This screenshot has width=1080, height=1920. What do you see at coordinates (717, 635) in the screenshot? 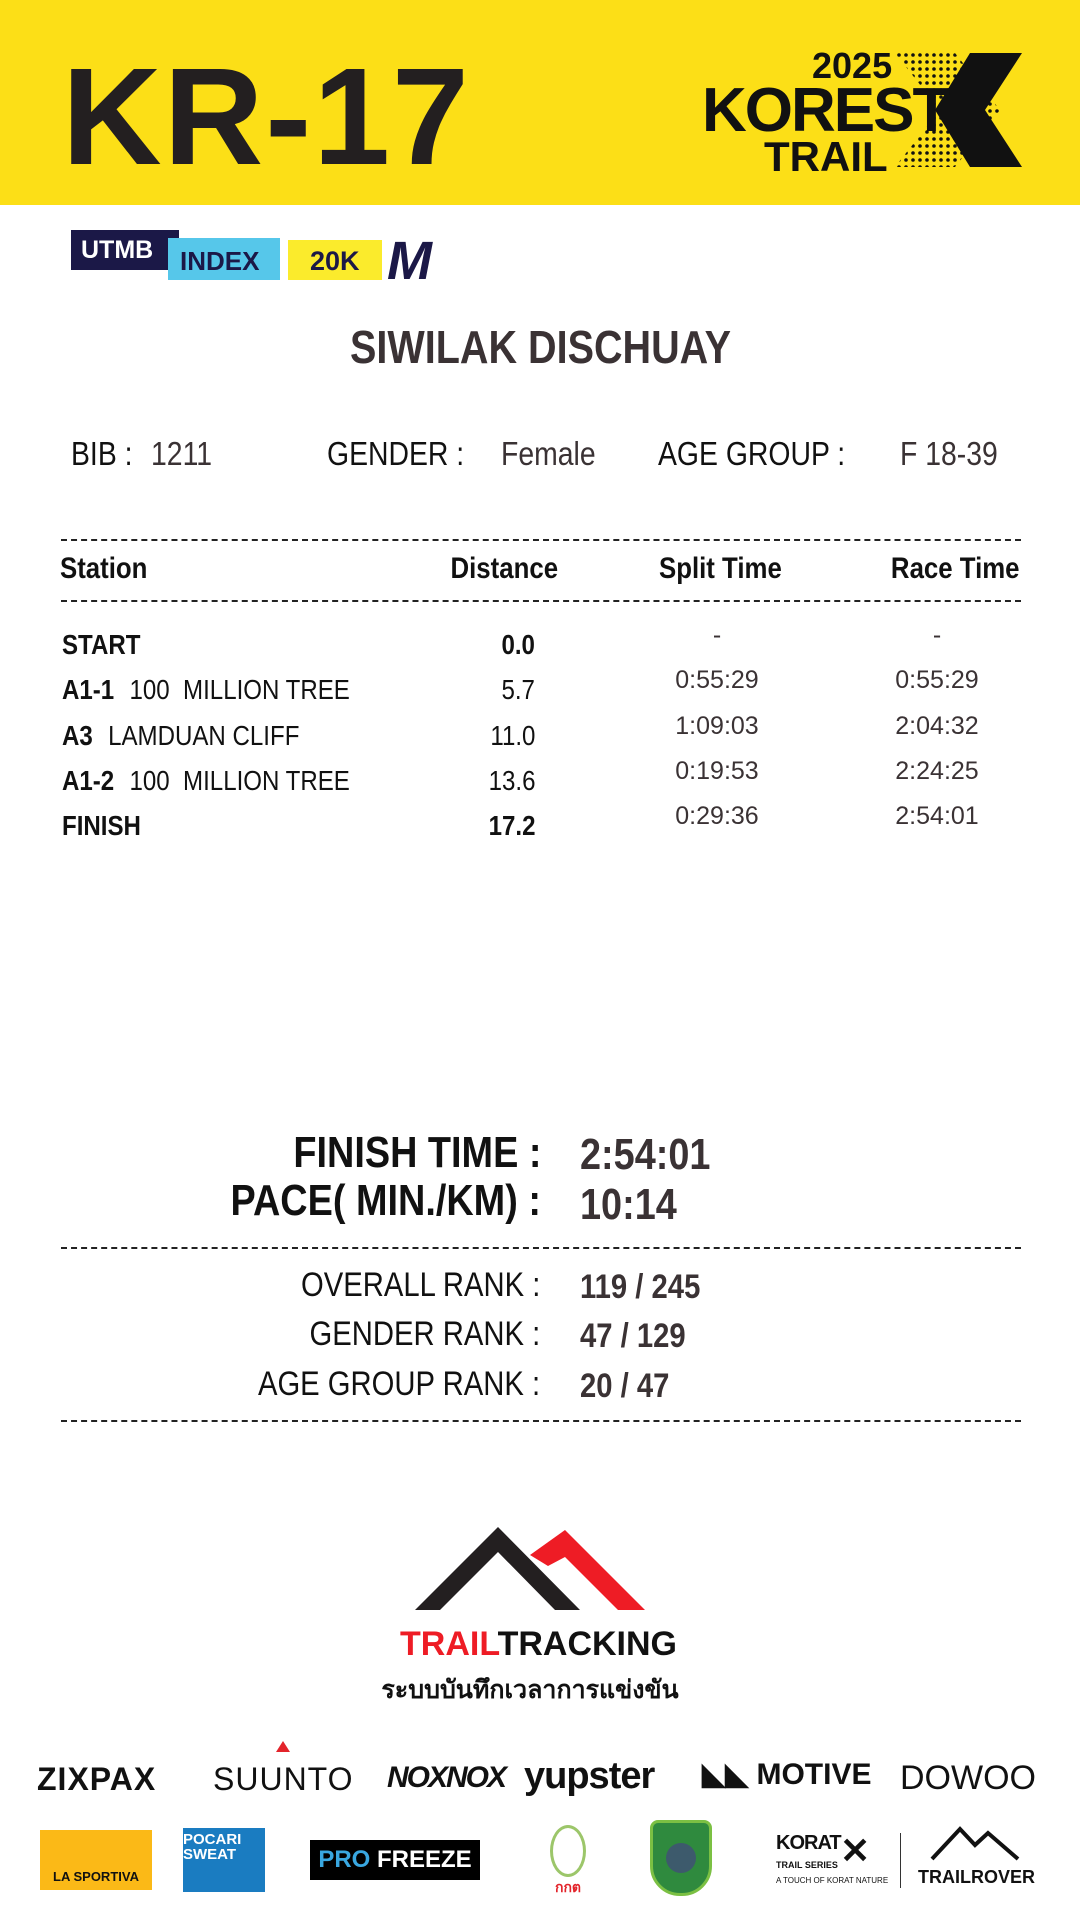
I see `split-time: -` at bounding box center [717, 635].